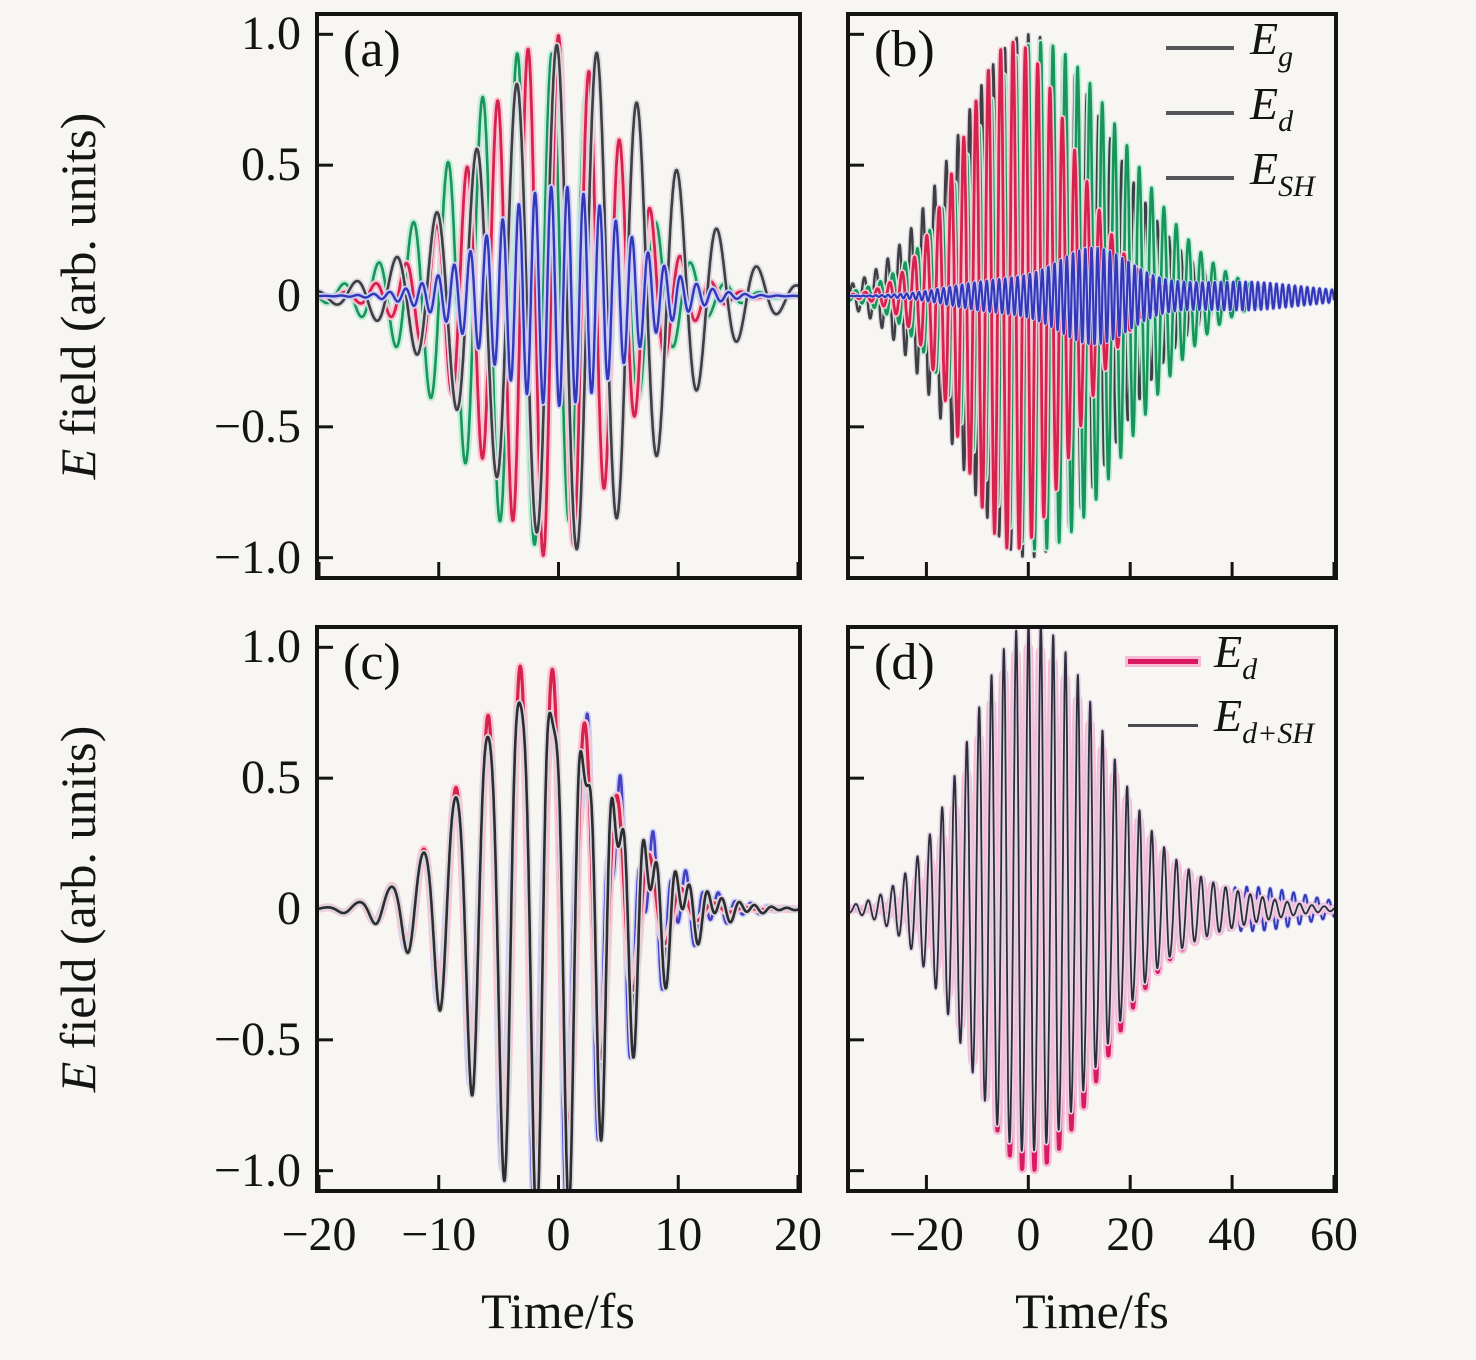  I want to click on x-tick-label: 10, so click(678, 1234).